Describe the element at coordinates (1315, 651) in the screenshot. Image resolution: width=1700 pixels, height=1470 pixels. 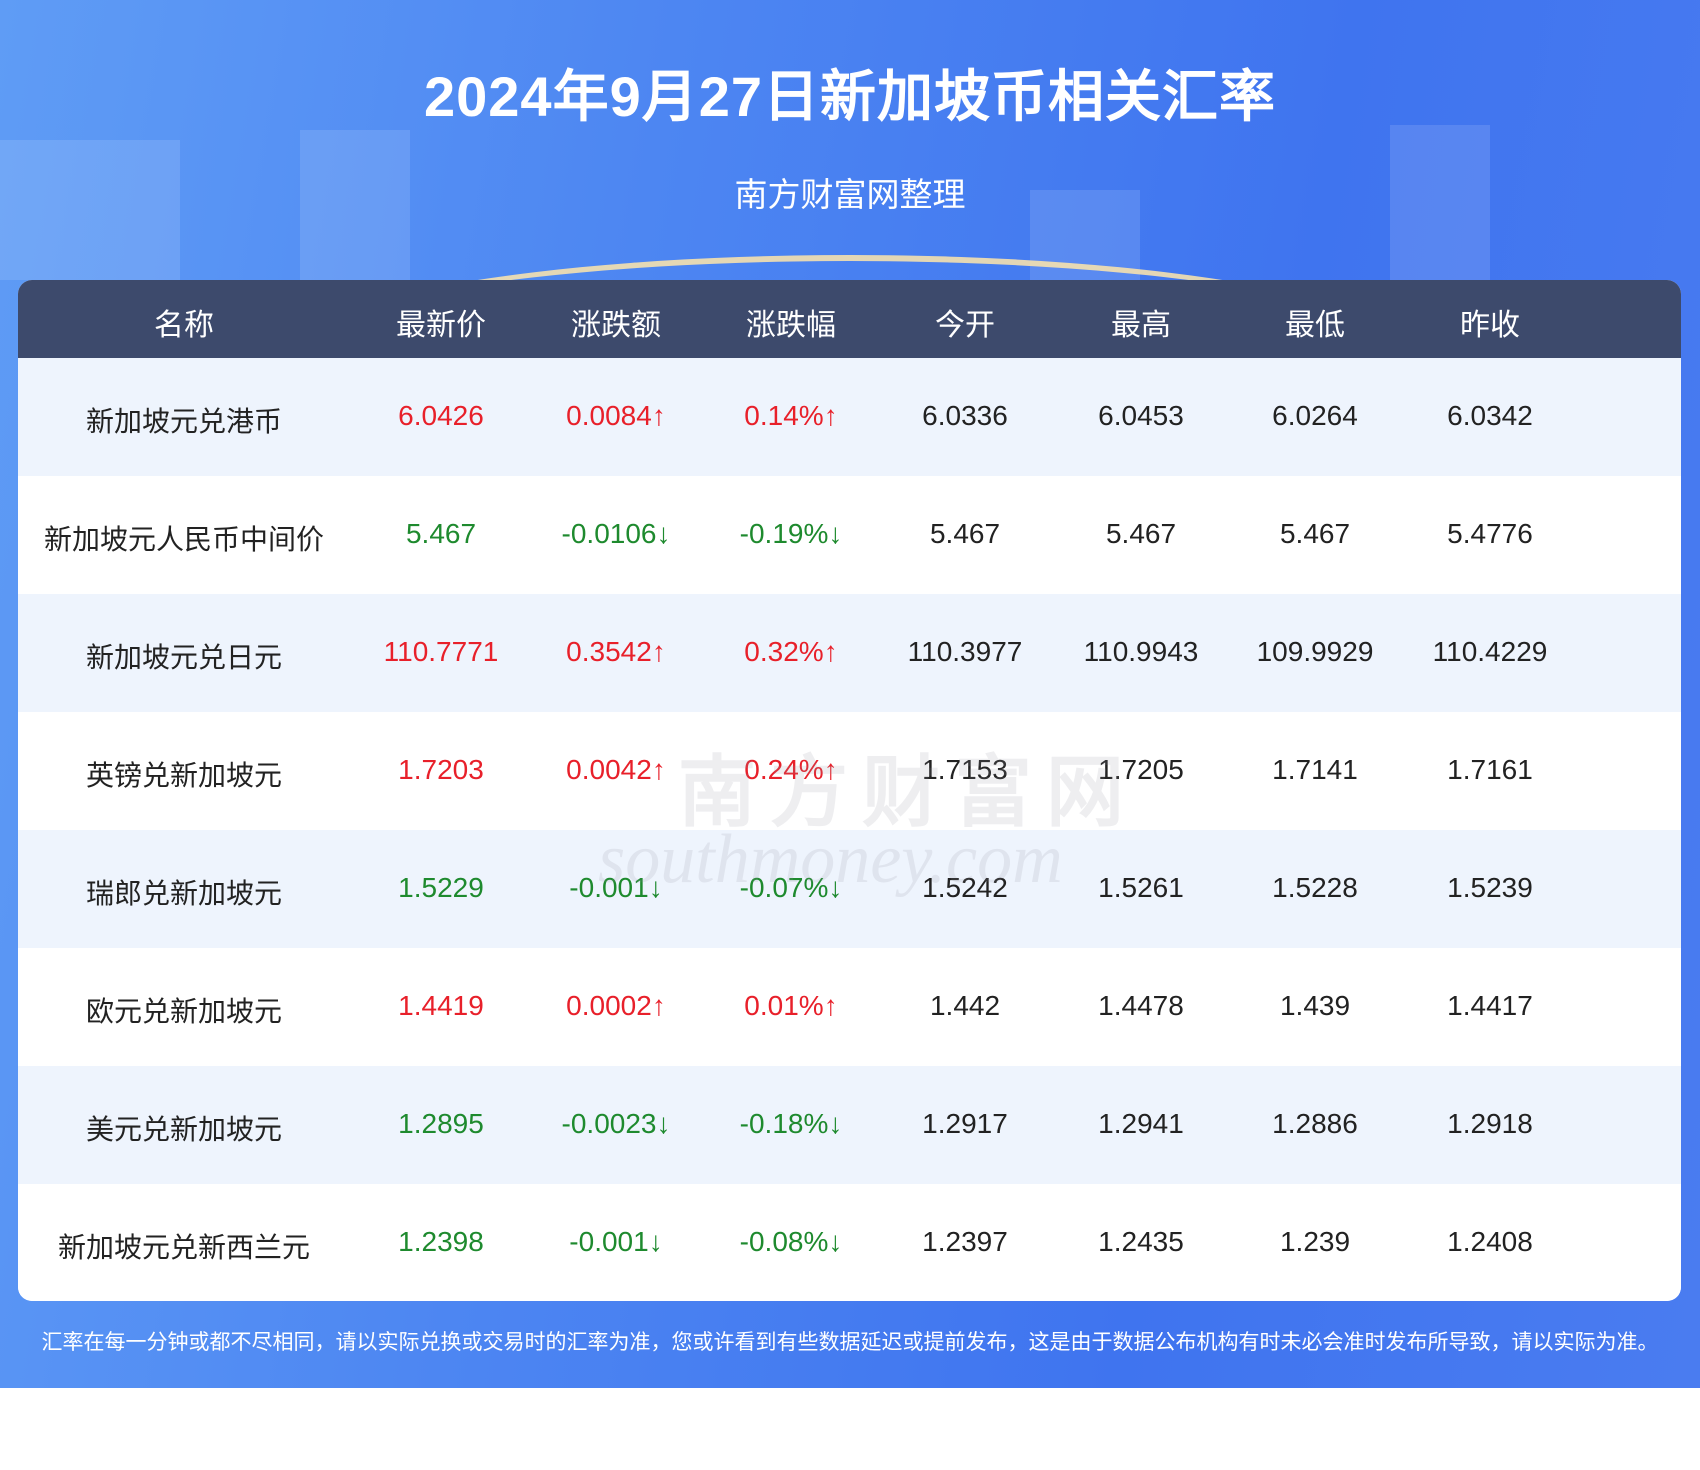
I see `table-cell: 109.9929` at that location.